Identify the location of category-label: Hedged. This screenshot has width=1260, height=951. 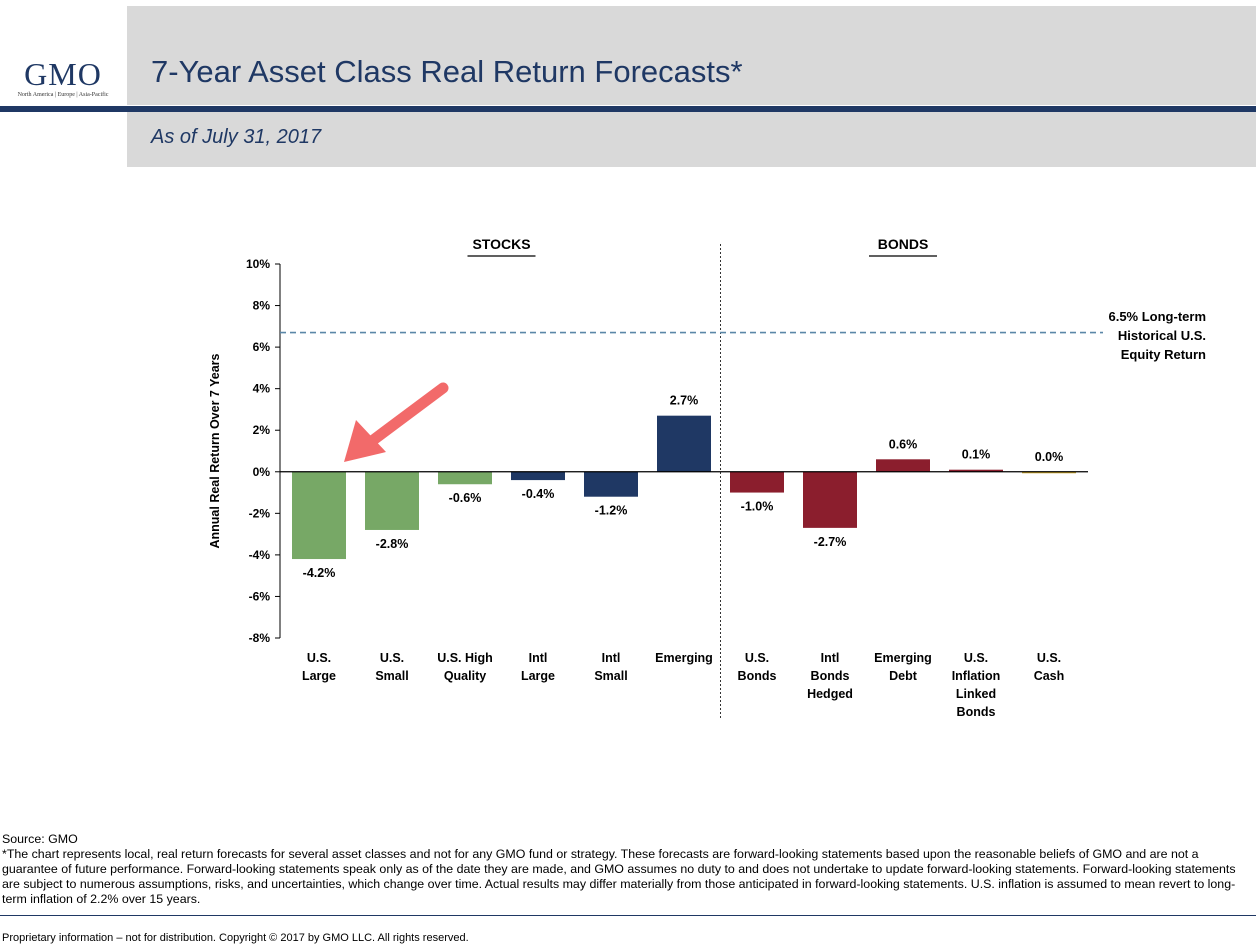
(830, 694).